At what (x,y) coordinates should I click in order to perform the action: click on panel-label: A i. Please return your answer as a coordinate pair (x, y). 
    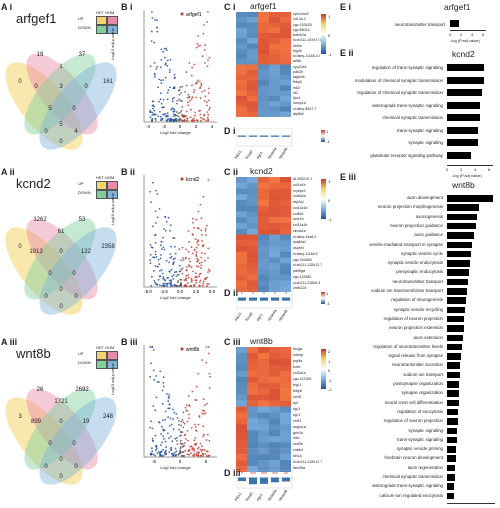
    Looking at the image, I should click on (7, 7).